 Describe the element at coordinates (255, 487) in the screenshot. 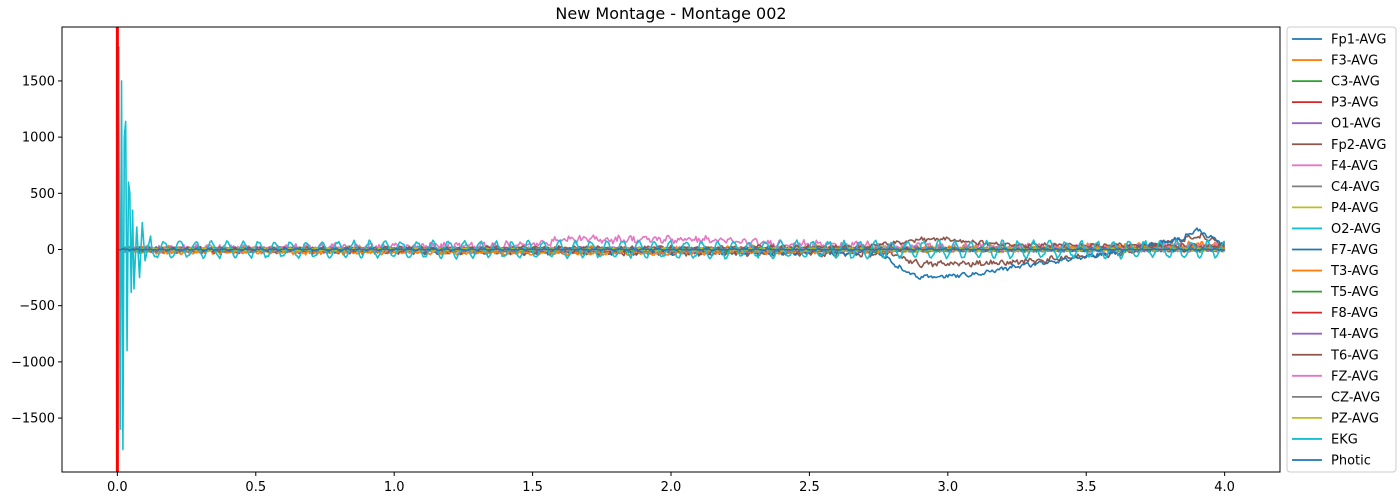

I see `x-tick-label: 0.5` at that location.